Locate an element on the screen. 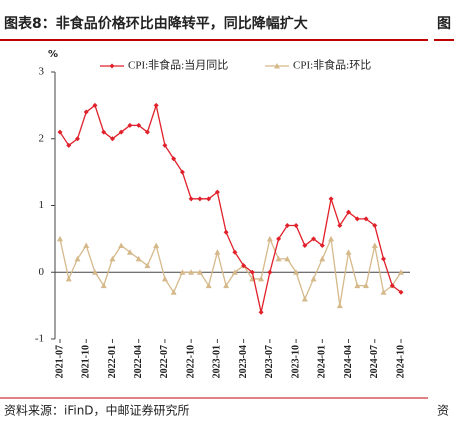  x-tick-label: 2024-10 is located at coordinates (400, 361).